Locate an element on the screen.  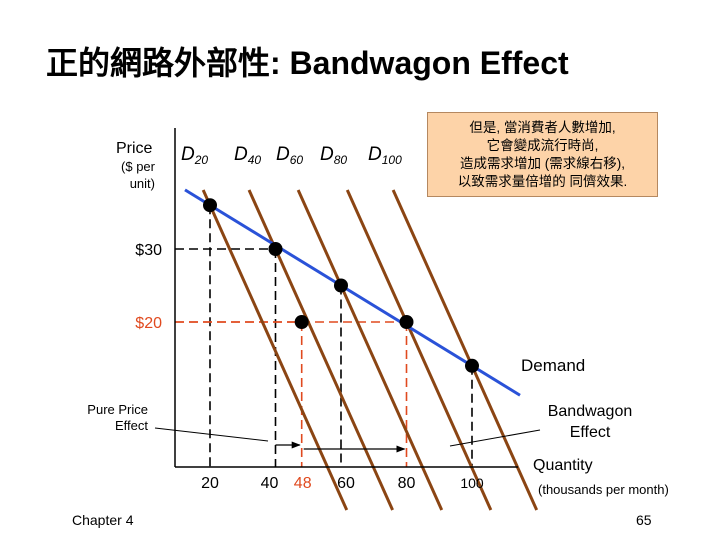
curve-label-d80: D80 is located at coordinates (333, 155).